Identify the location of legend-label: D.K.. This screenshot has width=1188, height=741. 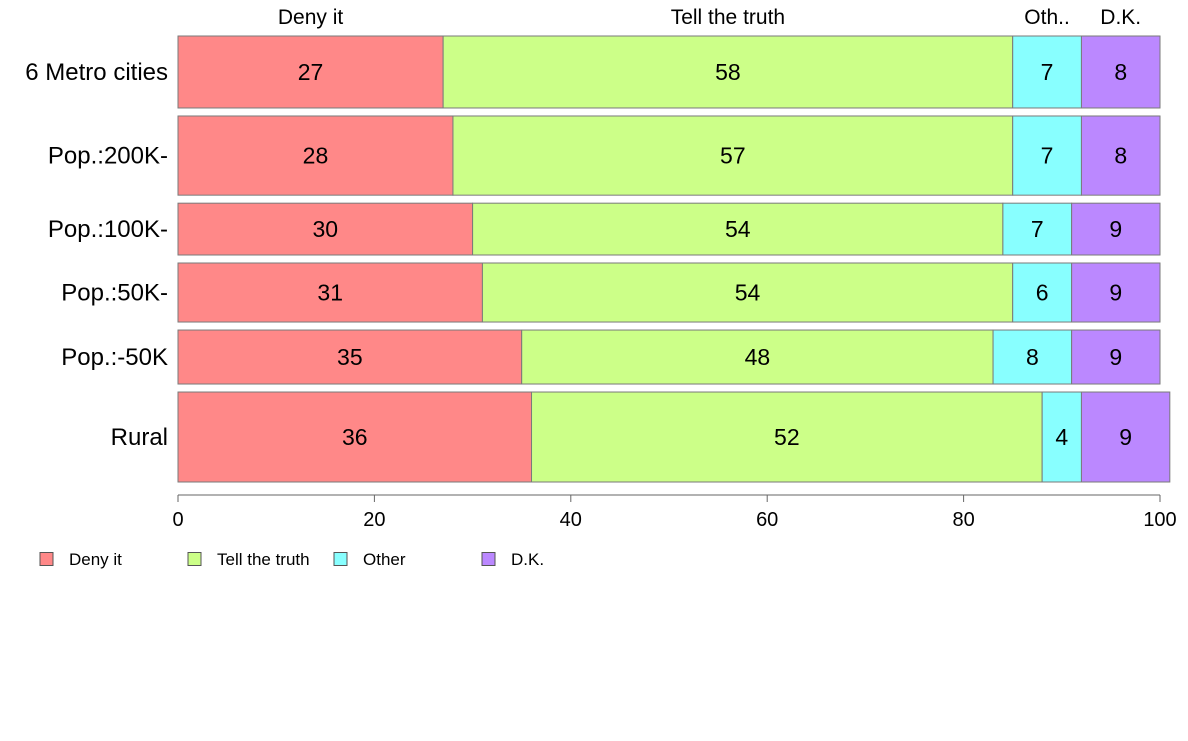
(527, 559).